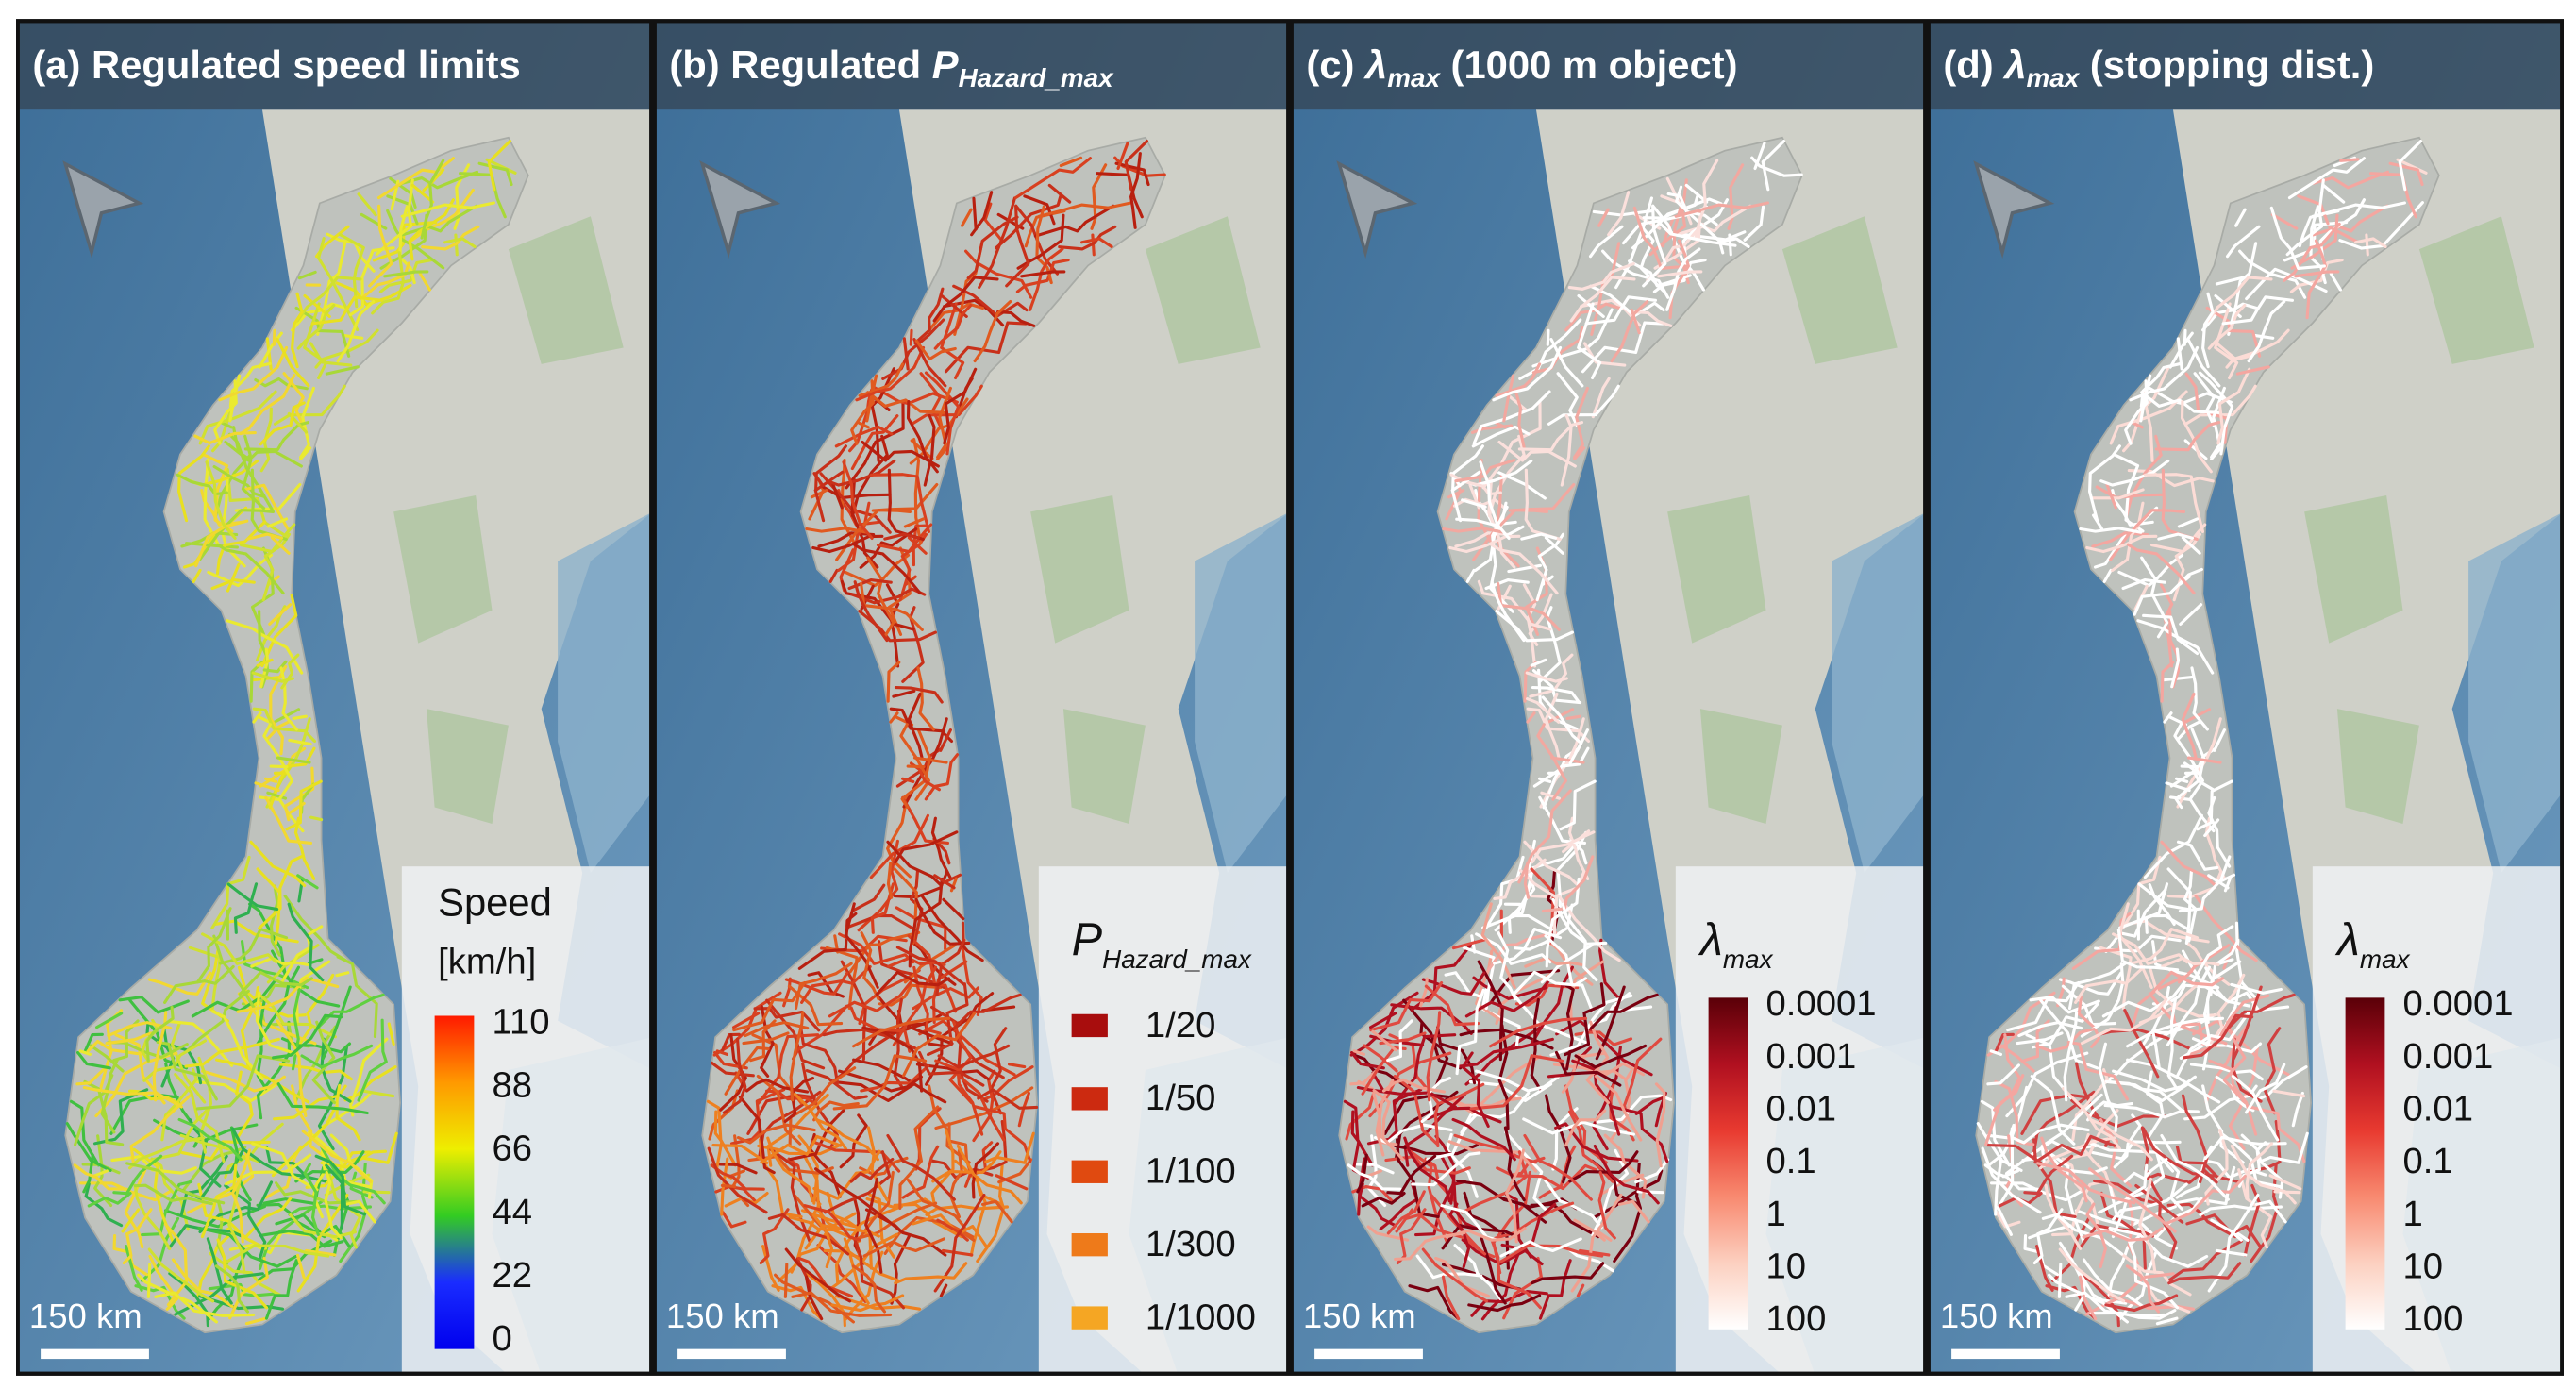 This screenshot has height=1389, width=2576. Describe the element at coordinates (2413, 1214) in the screenshot. I see `legend-tick-label: 1` at that location.